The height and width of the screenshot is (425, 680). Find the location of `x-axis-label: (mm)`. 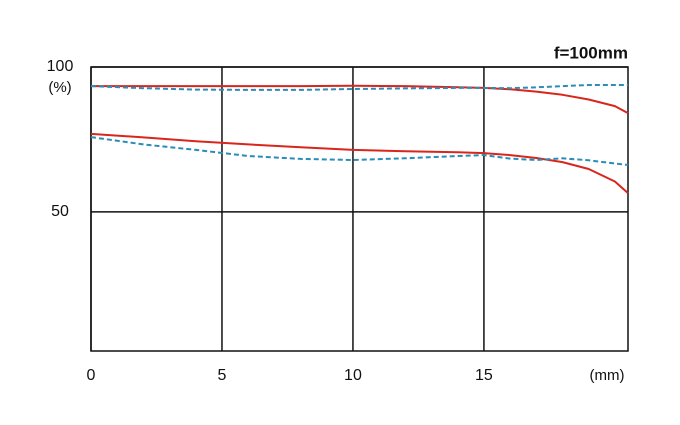

x-axis-label: (mm) is located at coordinates (607, 375).